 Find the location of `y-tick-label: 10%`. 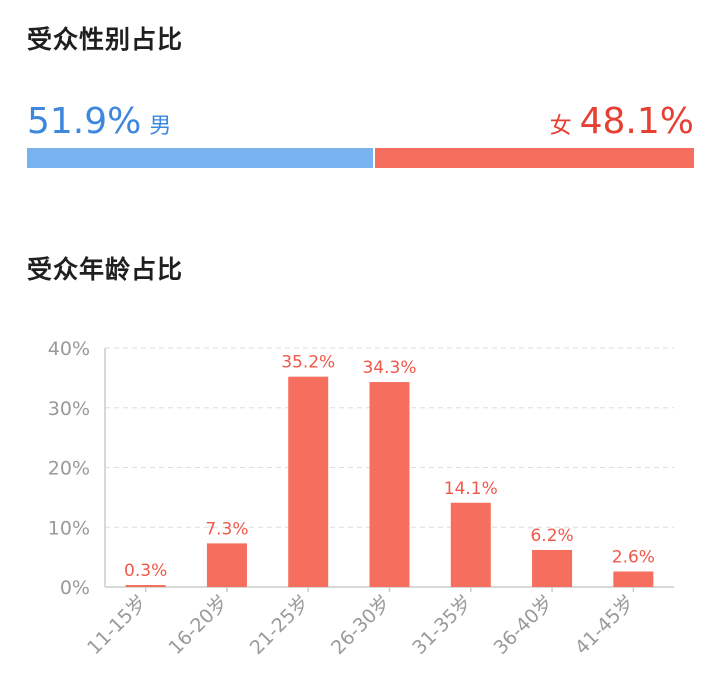

y-tick-label: 10% is located at coordinates (69, 528).